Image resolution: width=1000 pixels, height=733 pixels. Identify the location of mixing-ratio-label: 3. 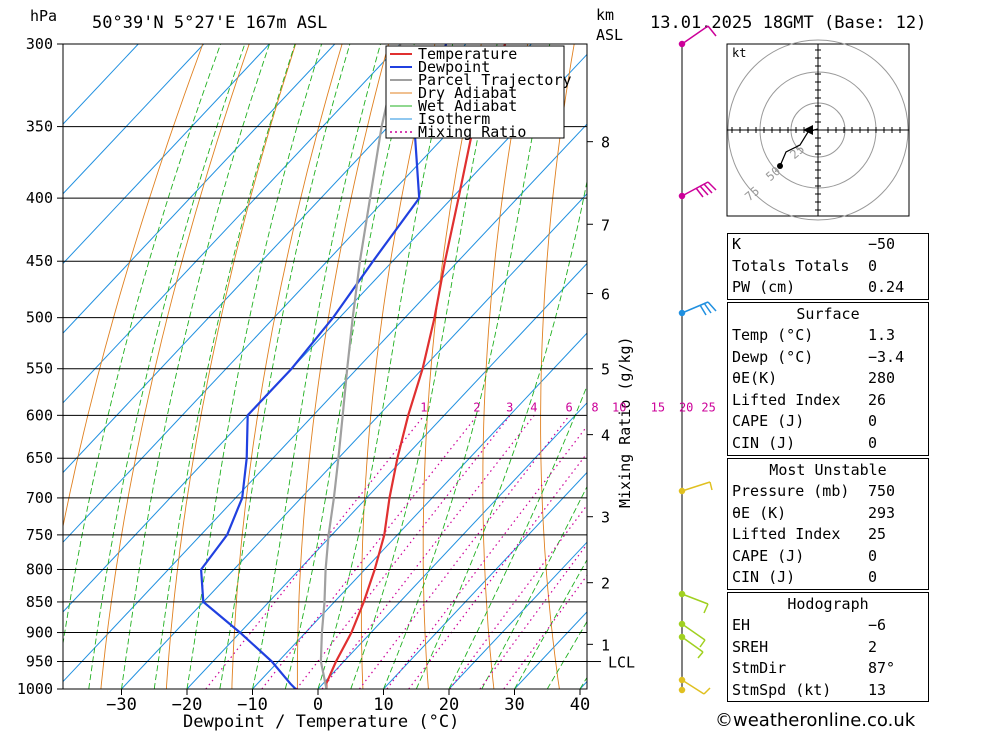
(509, 407).